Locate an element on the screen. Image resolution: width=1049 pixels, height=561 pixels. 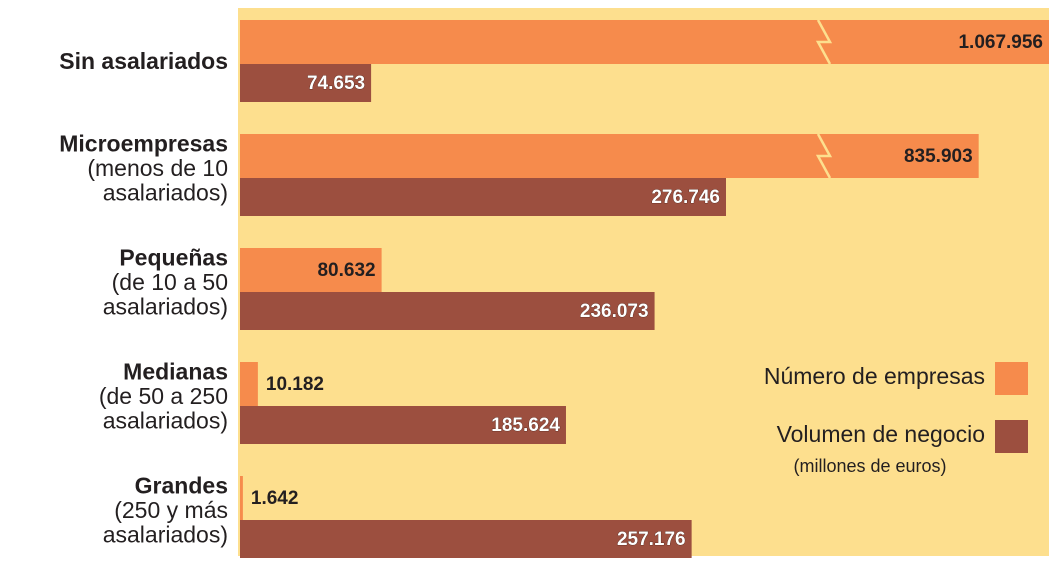
category-label: Grandes is located at coordinates (181, 486).